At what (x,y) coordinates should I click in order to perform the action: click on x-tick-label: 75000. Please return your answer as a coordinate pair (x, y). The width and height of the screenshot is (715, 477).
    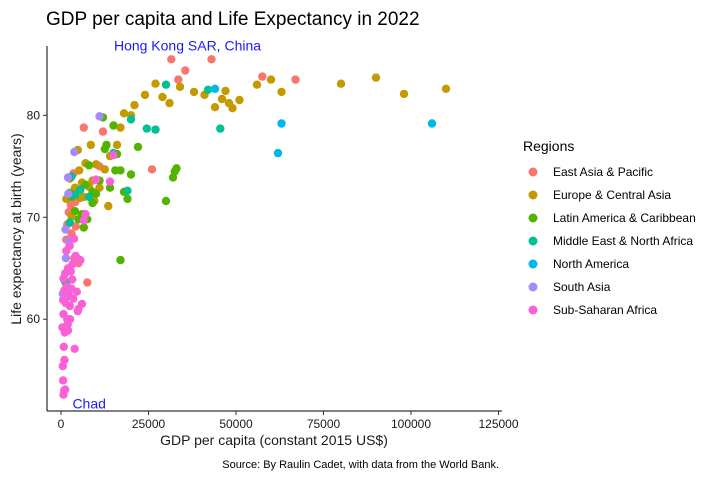
    Looking at the image, I should click on (324, 424).